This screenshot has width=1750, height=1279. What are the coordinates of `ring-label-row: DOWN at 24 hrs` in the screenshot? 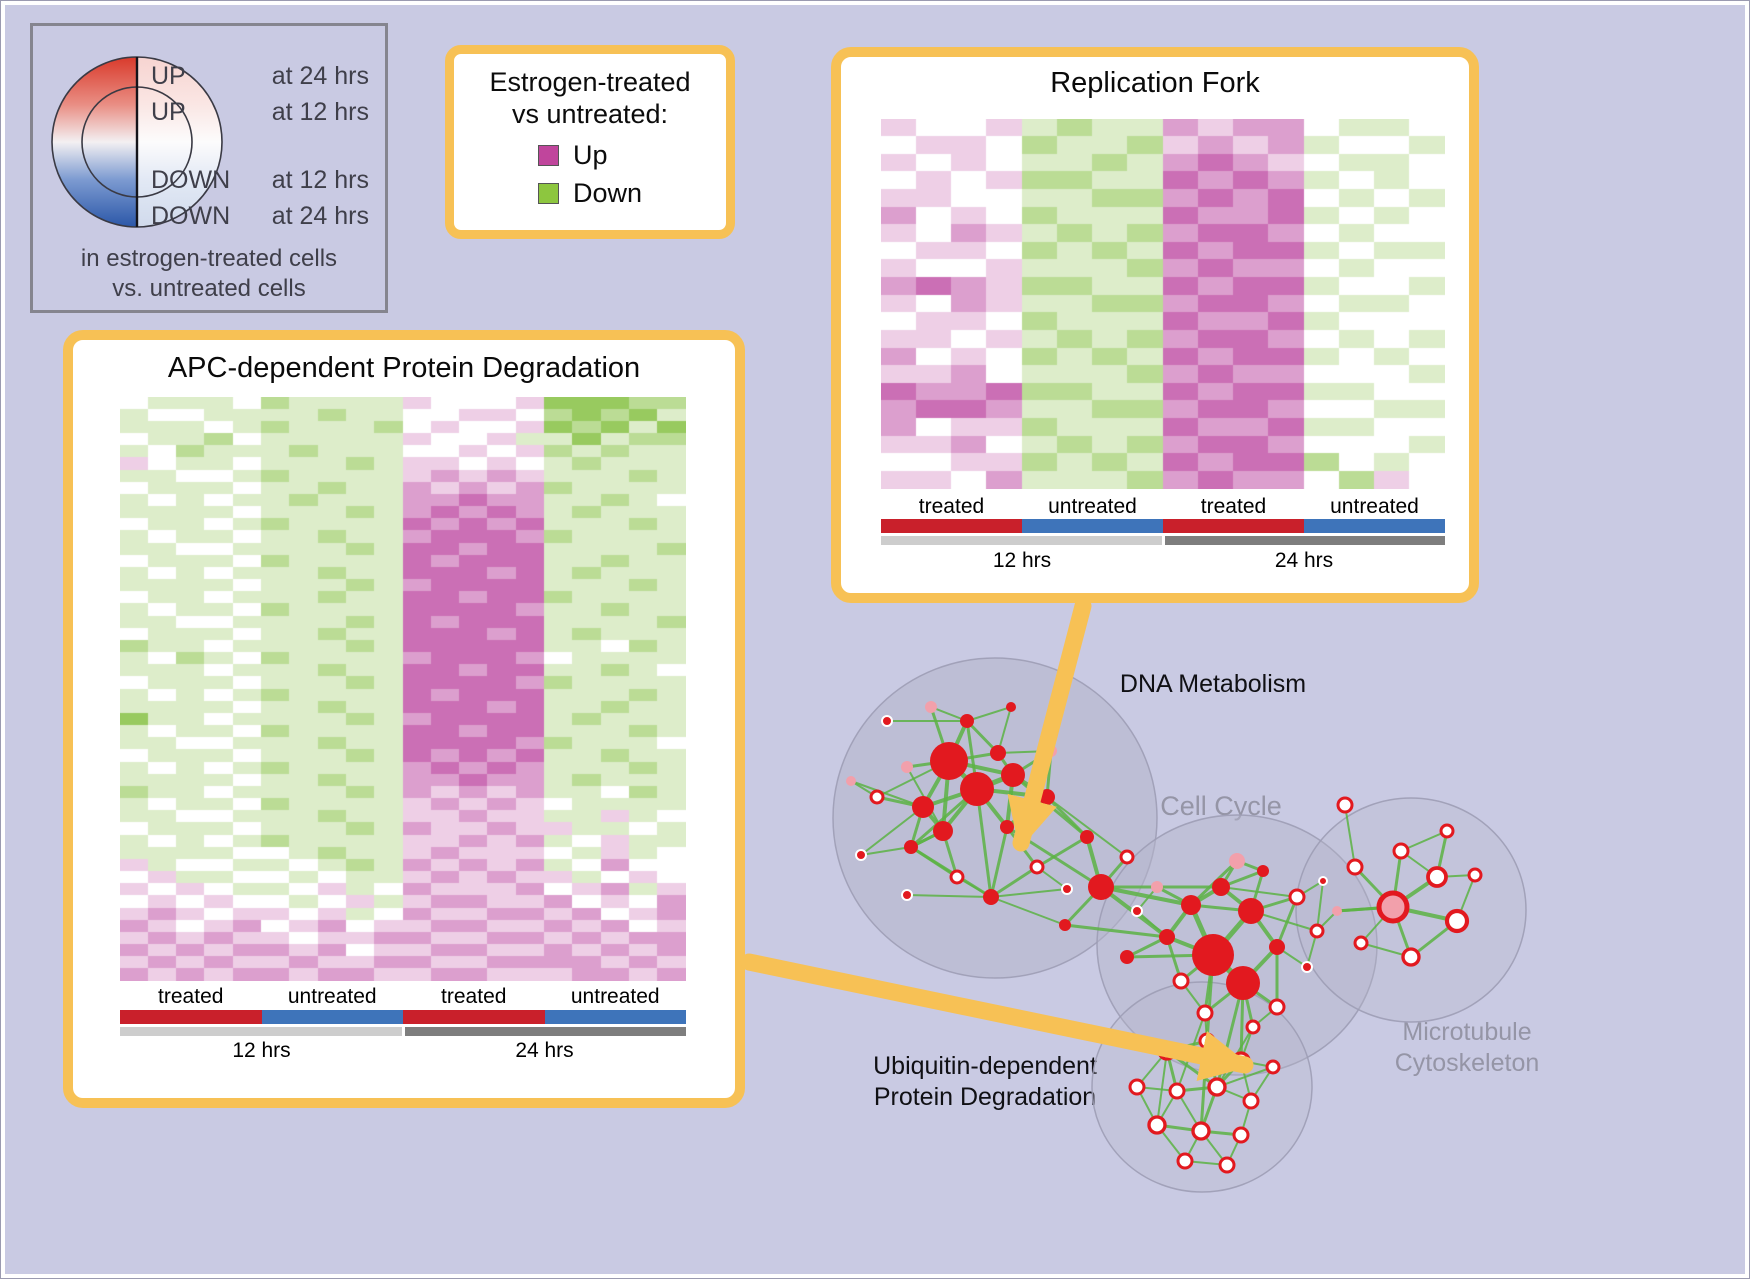 It's located at (260, 216).